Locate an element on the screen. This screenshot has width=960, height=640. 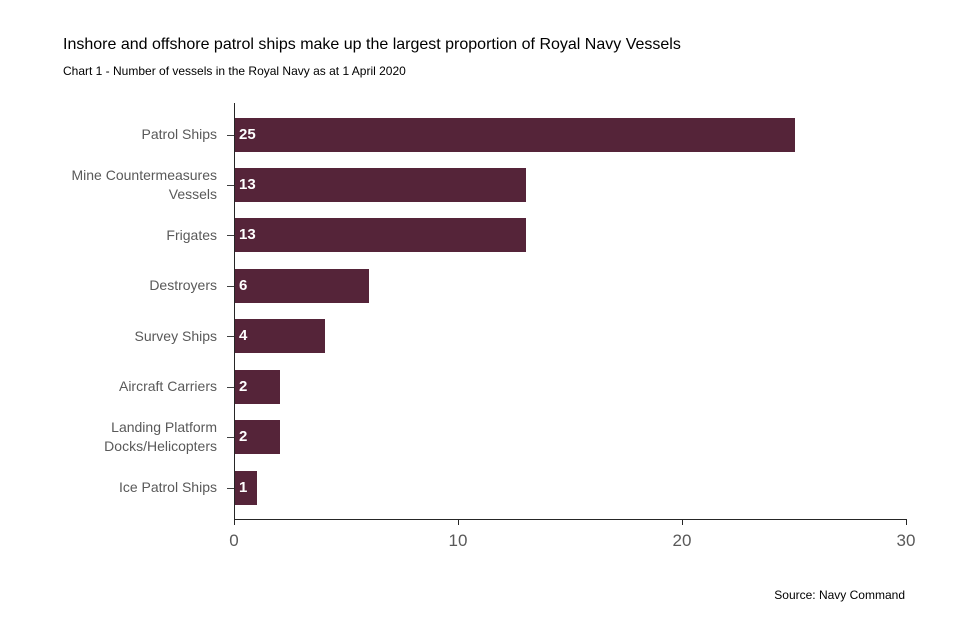
bar-value-label: 1 is located at coordinates (243, 487).